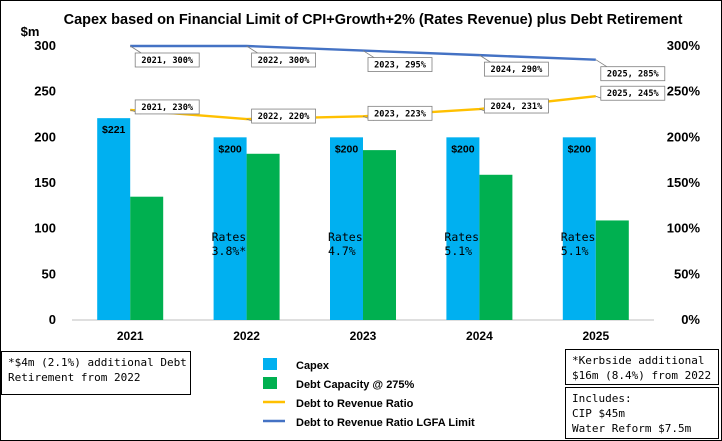  I want to click on y-axis-unit-label: $m, so click(30, 31).